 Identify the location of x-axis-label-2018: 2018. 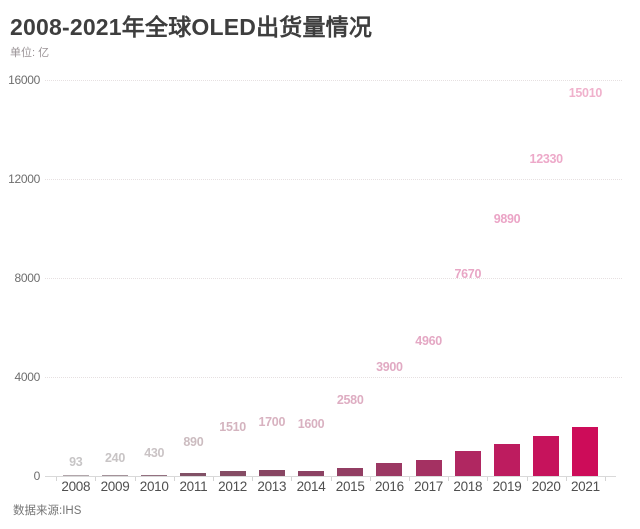
(468, 486).